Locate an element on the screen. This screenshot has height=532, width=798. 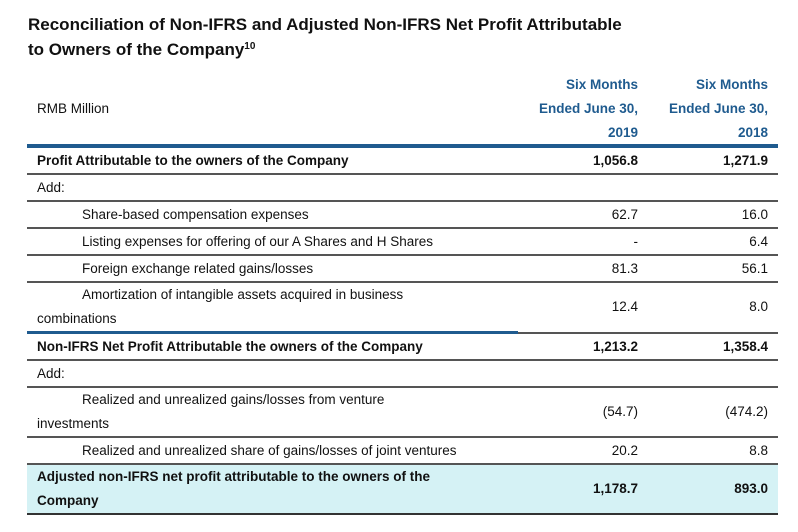
row-label: Foreign exchange related gains/losses is located at coordinates (272, 269).